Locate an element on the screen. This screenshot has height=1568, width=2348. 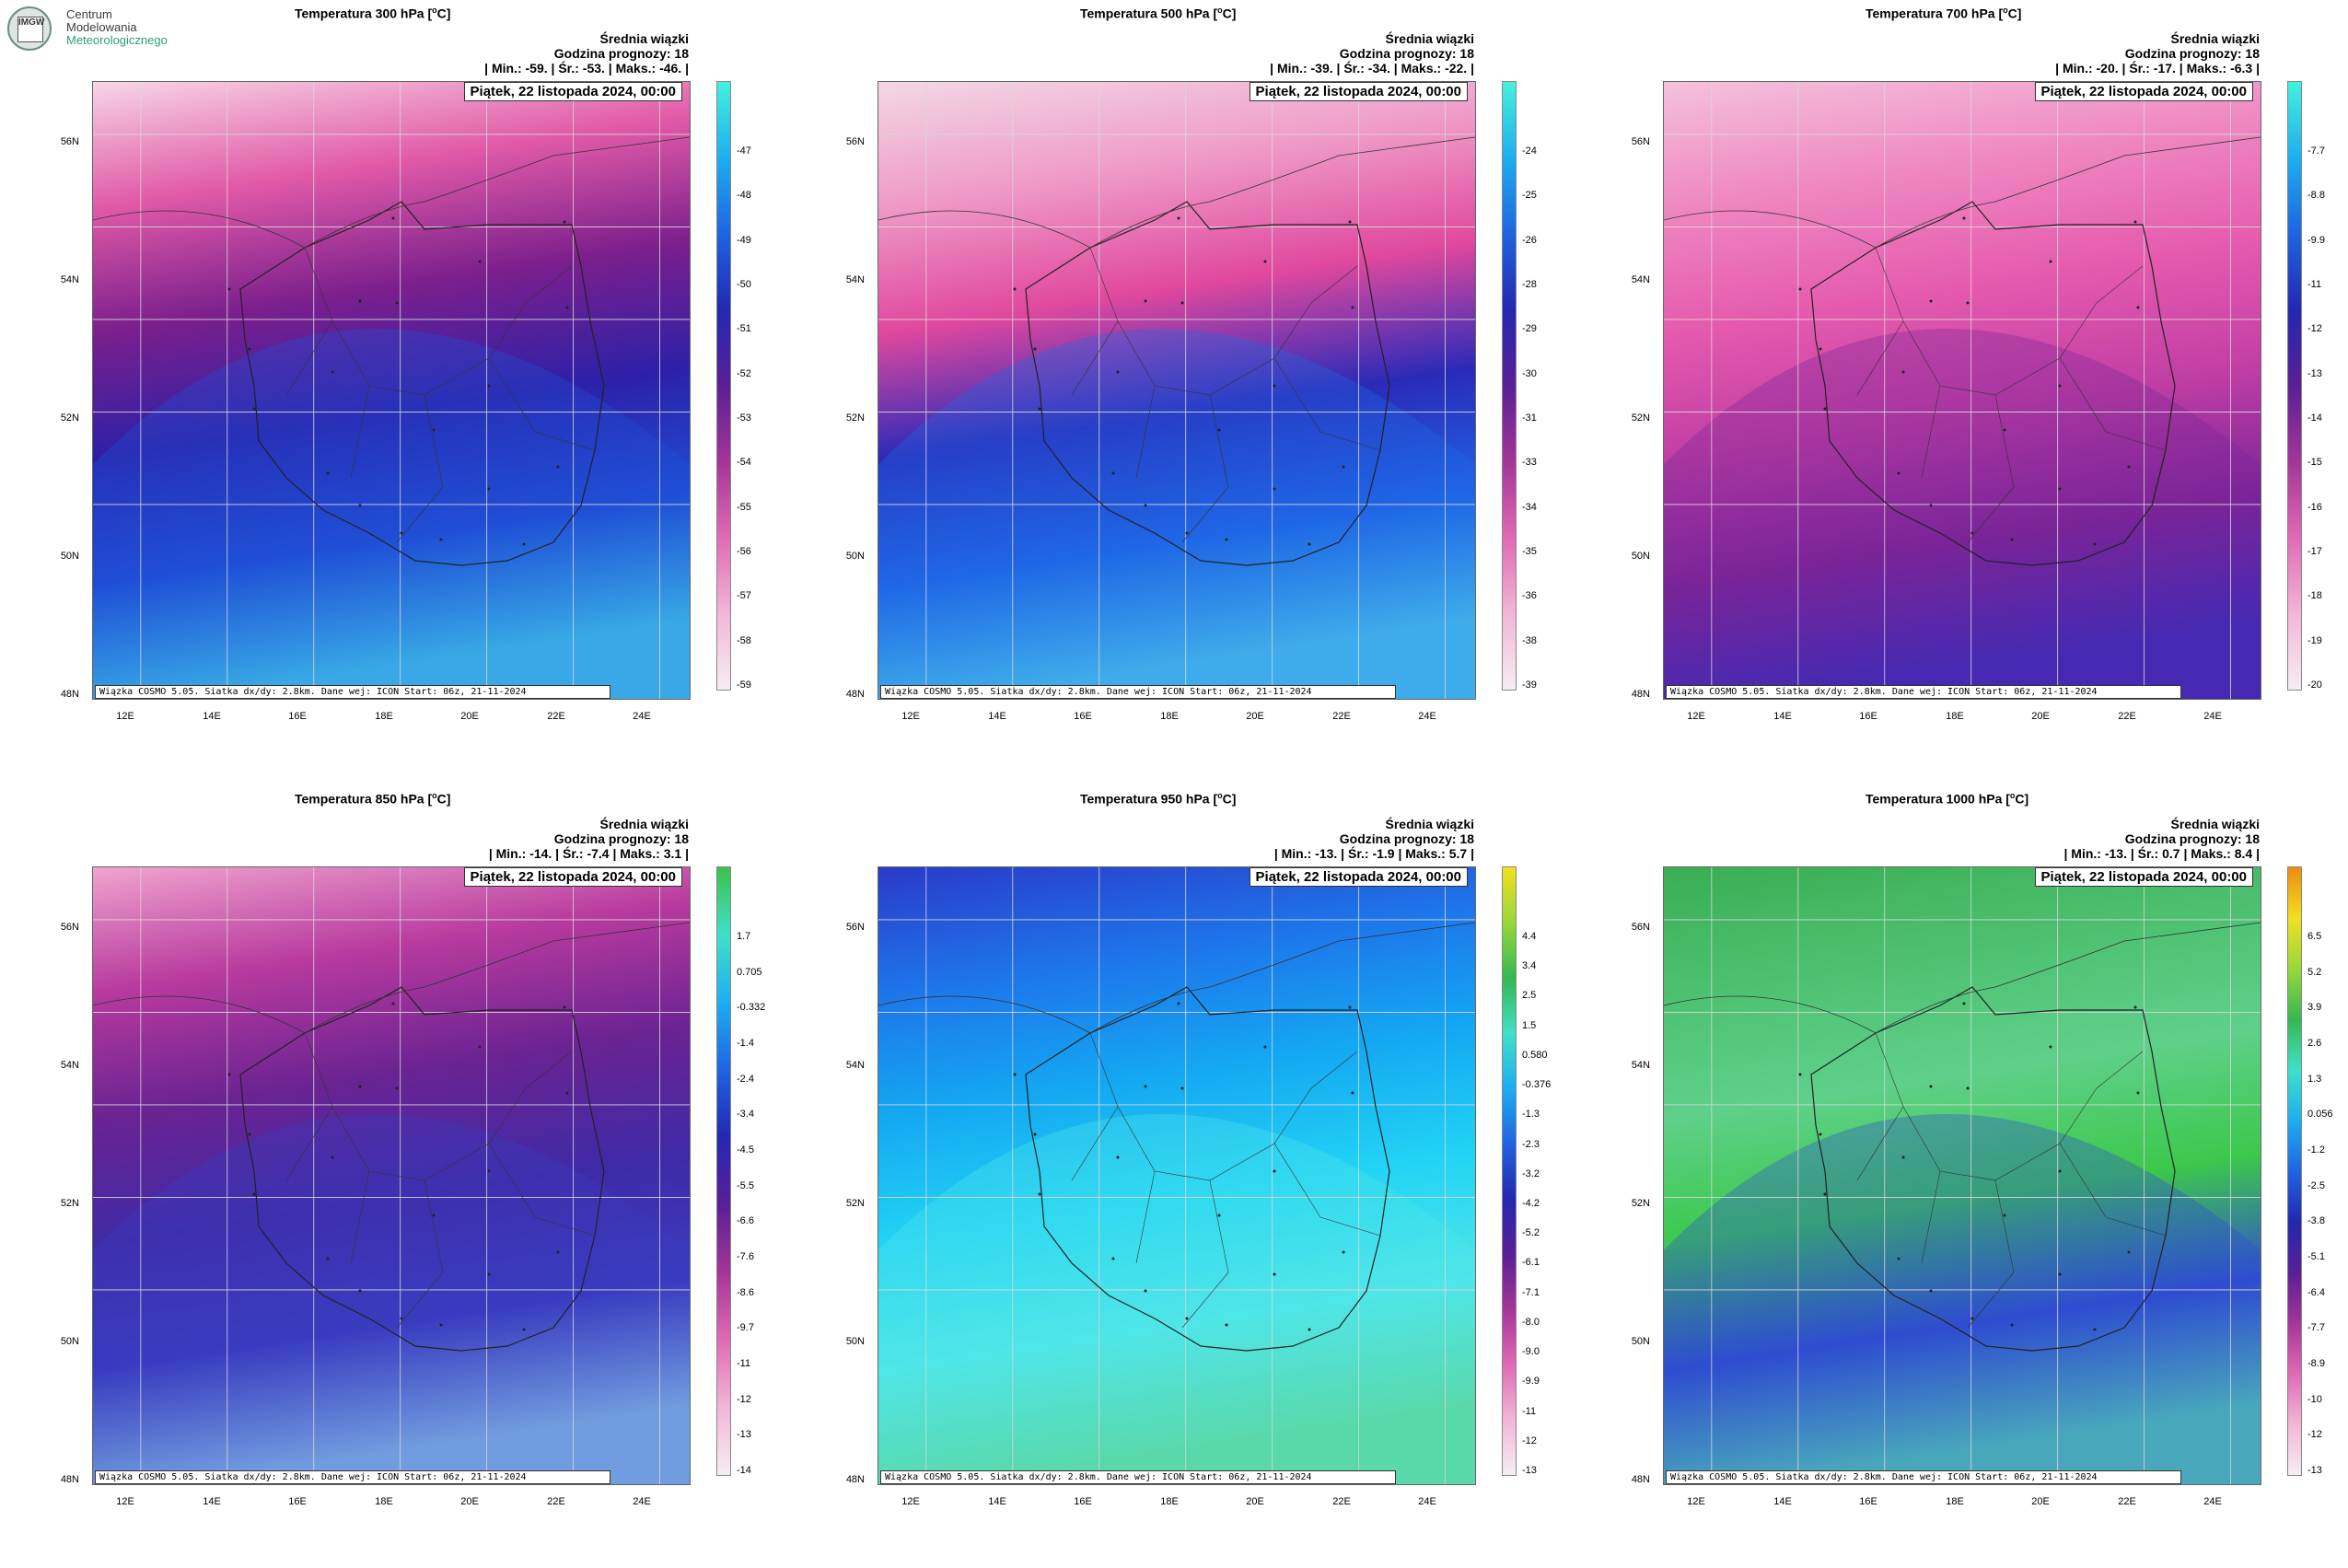
avg-label: Średnia wiązki is located at coordinates (2215, 824).